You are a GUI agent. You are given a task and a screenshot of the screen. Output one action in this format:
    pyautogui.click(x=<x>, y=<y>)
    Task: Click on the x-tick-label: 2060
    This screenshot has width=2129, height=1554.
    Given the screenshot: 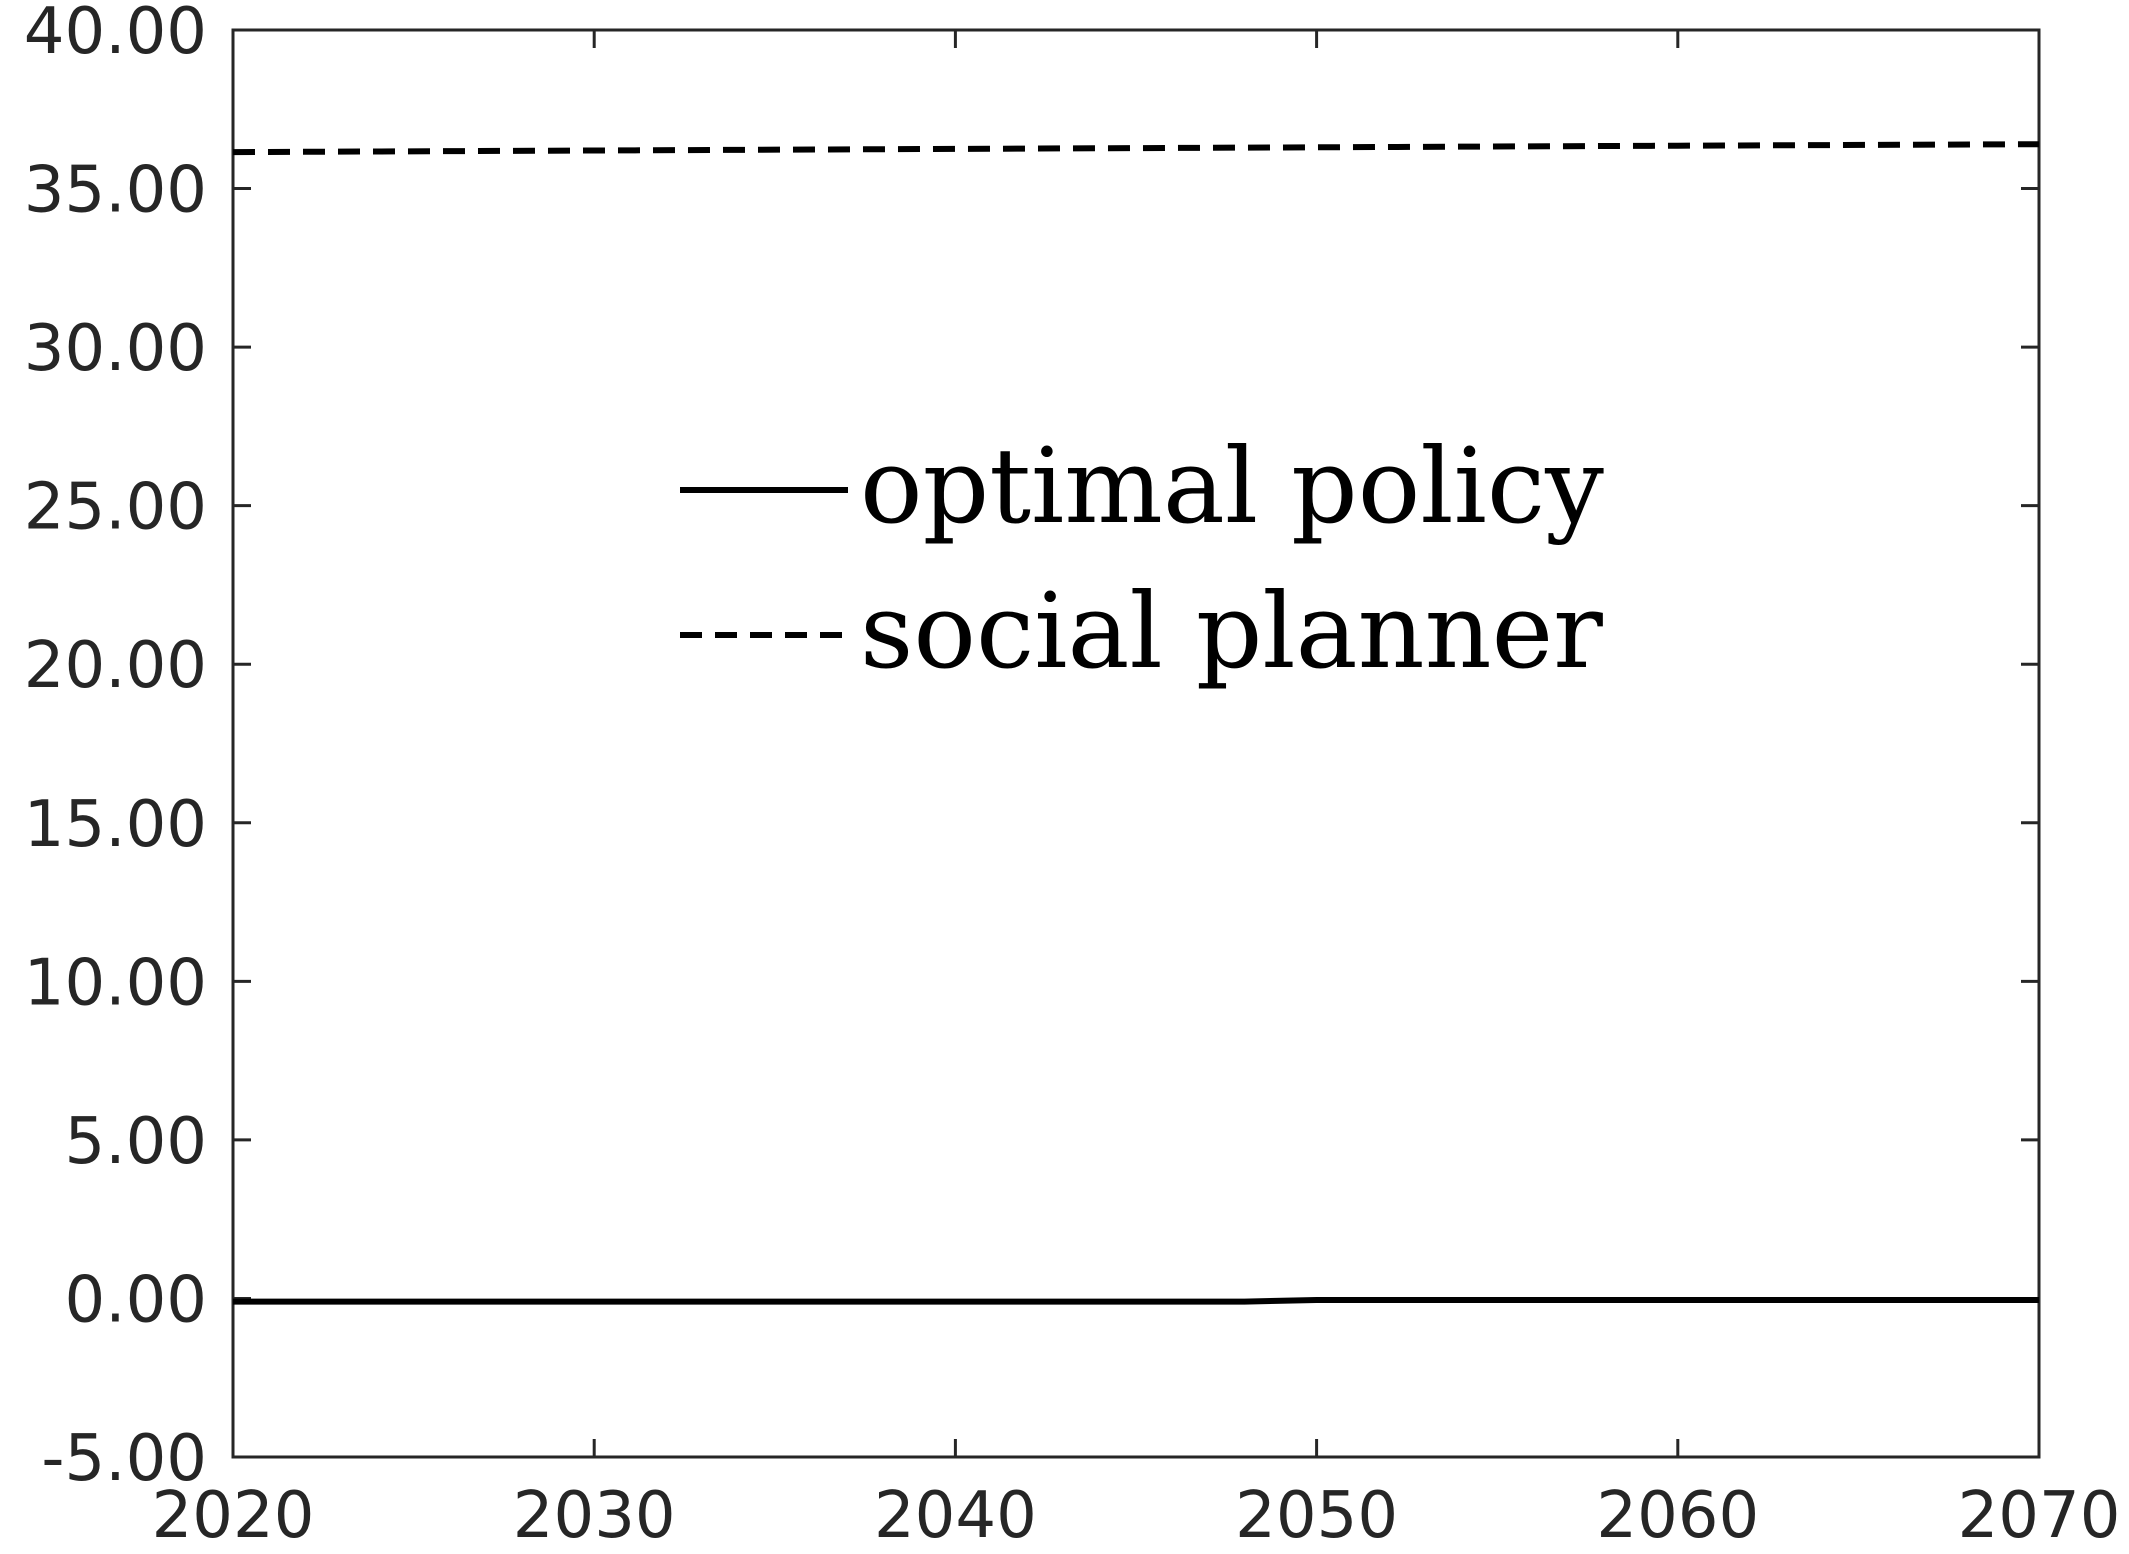 What is the action you would take?
    pyautogui.click(x=1677, y=1516)
    